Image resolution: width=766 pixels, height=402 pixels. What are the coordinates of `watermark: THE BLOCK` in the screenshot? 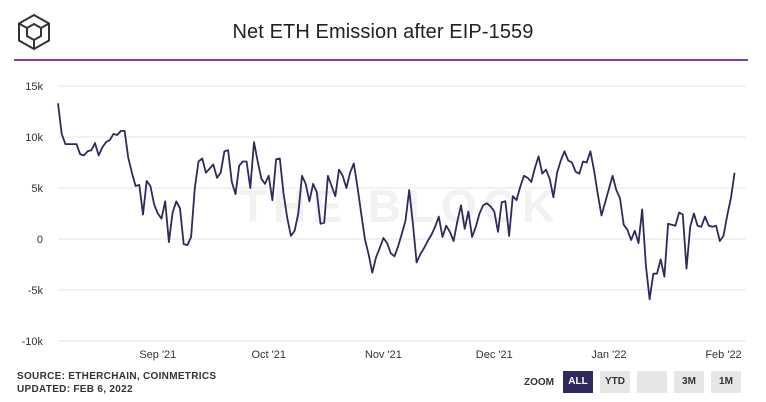 It's located at (400, 206).